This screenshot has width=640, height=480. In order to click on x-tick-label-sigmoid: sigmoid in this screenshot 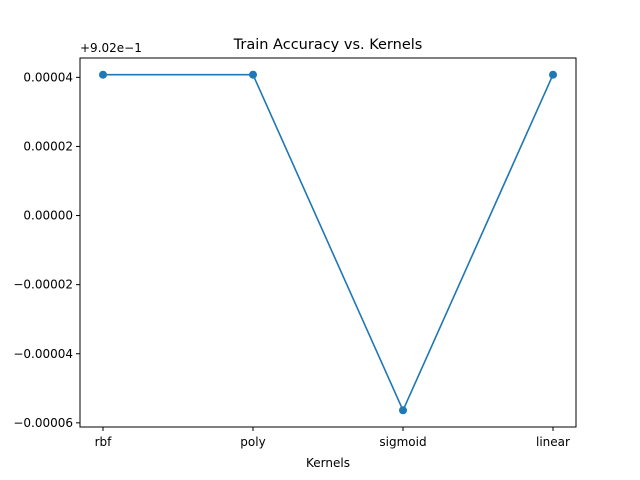, I will do `click(402, 442)`.